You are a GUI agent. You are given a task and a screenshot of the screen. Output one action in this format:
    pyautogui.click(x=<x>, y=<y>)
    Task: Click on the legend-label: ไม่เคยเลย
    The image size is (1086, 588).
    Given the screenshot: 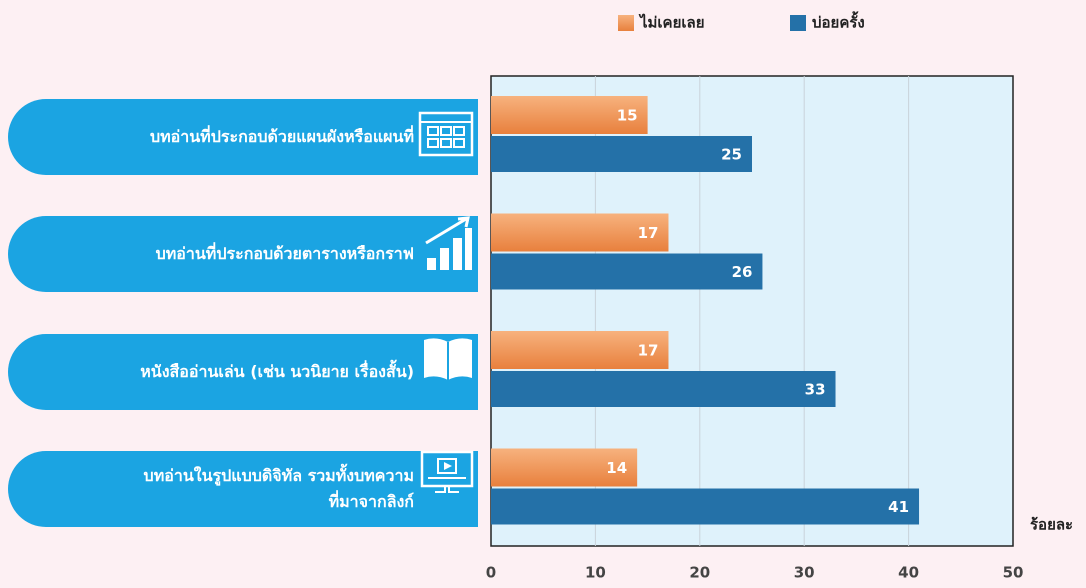 What is the action you would take?
    pyautogui.click(x=671, y=22)
    